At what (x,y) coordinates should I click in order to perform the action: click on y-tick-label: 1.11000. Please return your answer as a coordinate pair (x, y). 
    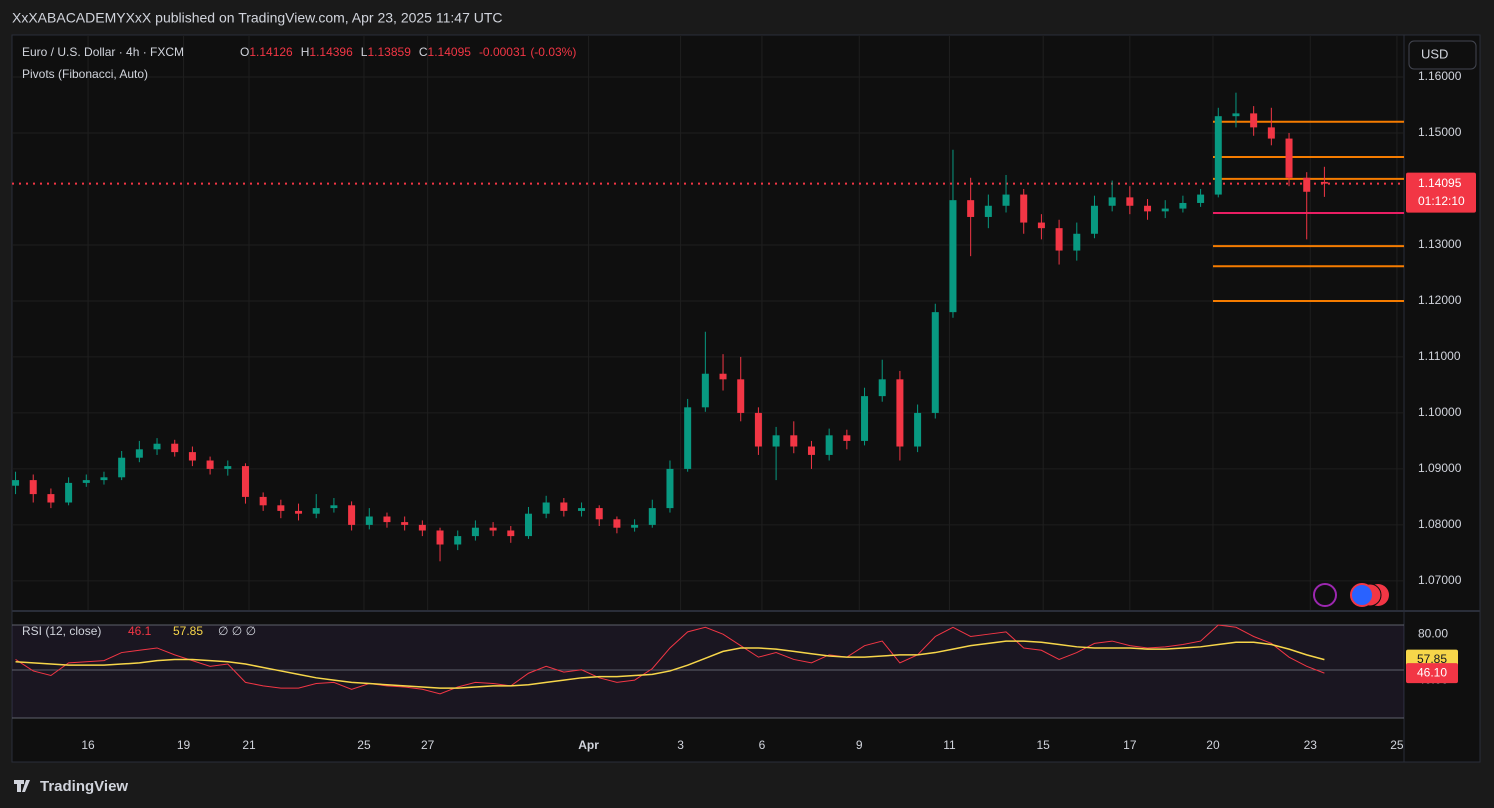
    Looking at the image, I should click on (1439, 356).